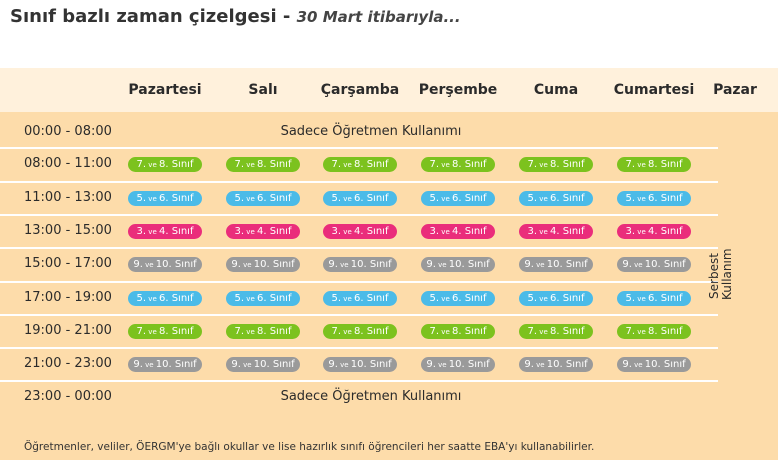  What do you see at coordinates (735, 90) in the screenshot?
I see `day-header-6: Pazar` at bounding box center [735, 90].